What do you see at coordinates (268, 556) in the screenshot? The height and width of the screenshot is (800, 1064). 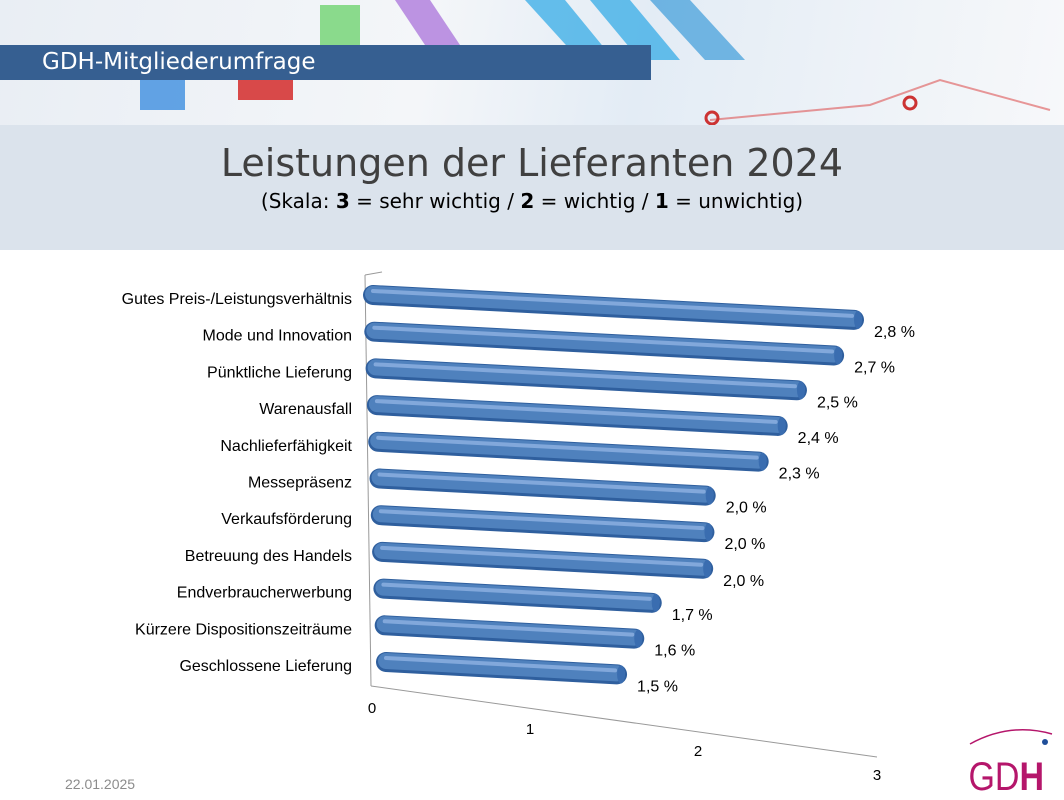 I see `category-label: Betreuung des Handels` at bounding box center [268, 556].